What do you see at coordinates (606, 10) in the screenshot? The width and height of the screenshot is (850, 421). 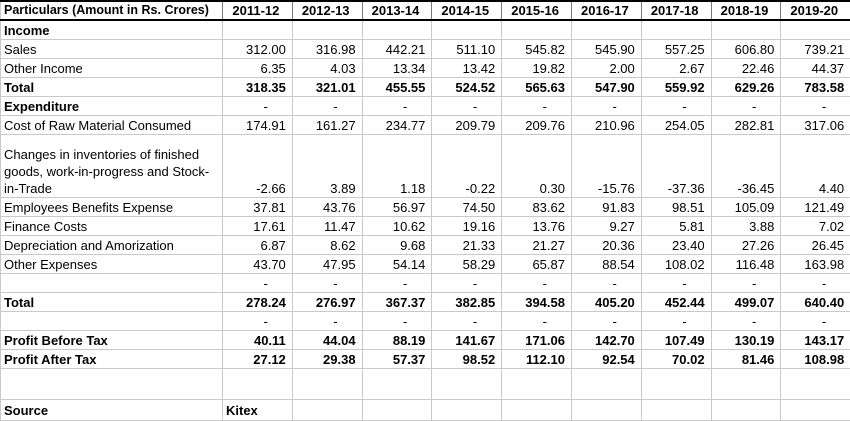 I see `year-column-header: 2016-17` at bounding box center [606, 10].